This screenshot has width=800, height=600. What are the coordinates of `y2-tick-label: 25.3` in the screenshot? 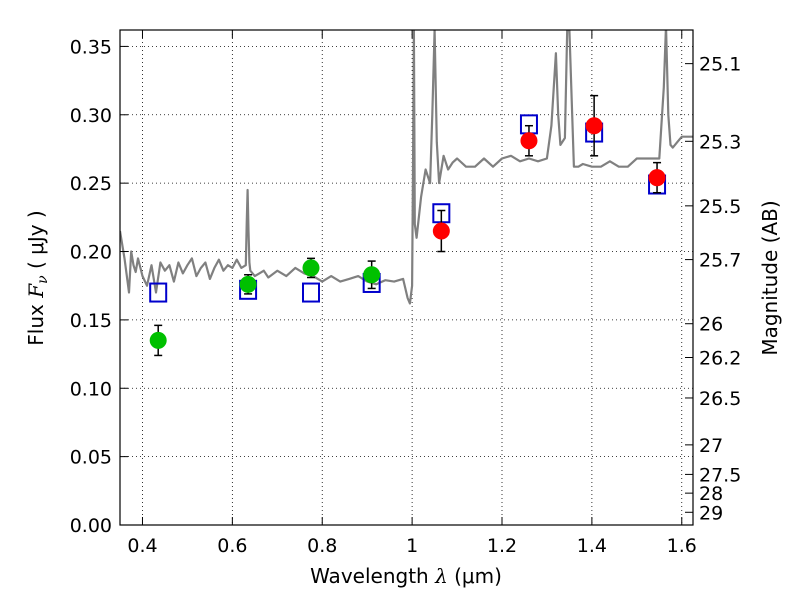 It's located at (720, 142).